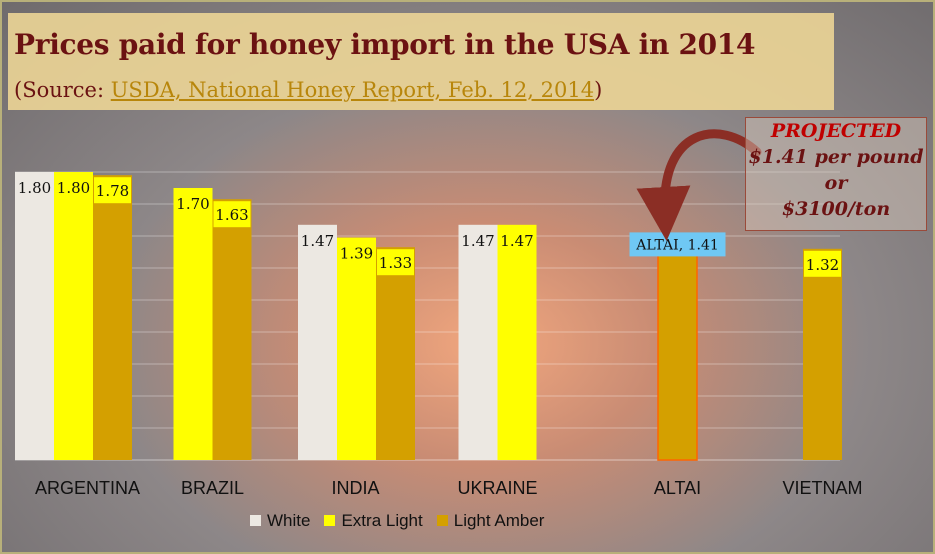 The height and width of the screenshot is (554, 935). Describe the element at coordinates (73, 316) in the screenshot. I see `bar-extra-light-argentina` at that location.